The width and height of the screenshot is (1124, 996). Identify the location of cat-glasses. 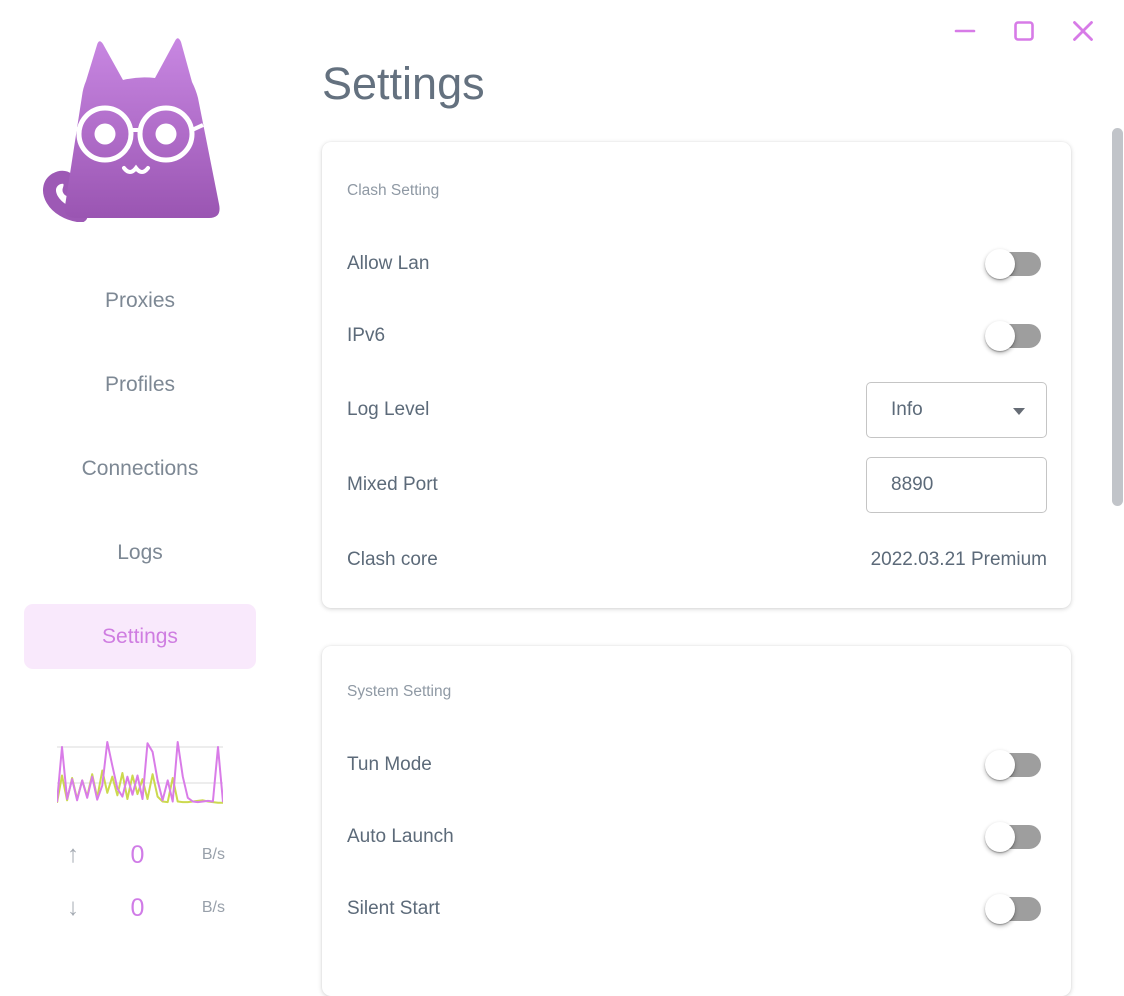
(135, 134).